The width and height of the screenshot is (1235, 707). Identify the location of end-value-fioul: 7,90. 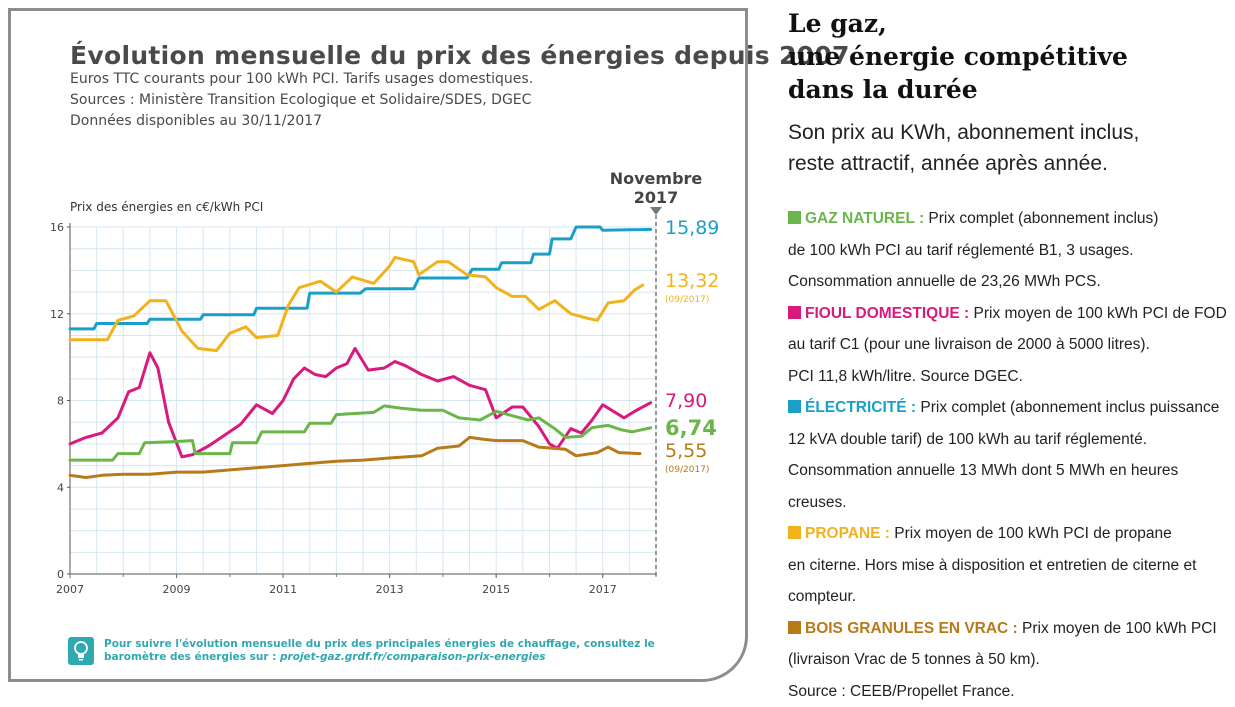
(686, 401).